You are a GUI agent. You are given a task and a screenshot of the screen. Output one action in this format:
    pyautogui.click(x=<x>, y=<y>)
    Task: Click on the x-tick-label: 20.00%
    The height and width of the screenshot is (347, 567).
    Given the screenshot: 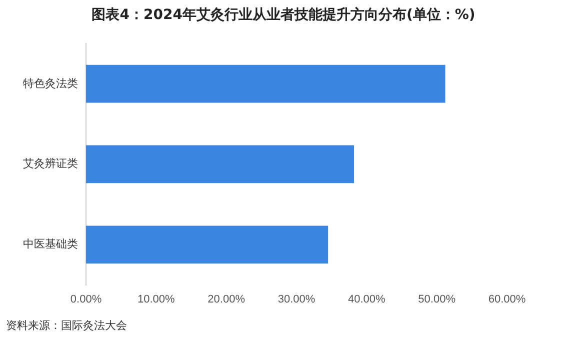 What is the action you would take?
    pyautogui.click(x=227, y=299)
    